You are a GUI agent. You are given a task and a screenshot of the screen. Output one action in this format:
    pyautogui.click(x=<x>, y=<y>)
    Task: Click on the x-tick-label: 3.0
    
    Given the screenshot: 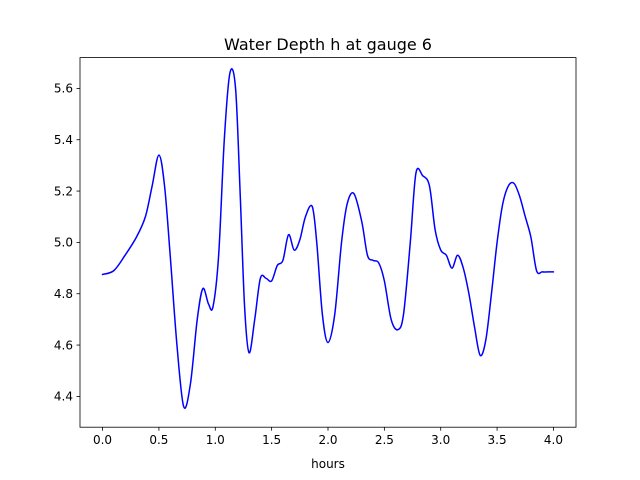 What is the action you would take?
    pyautogui.click(x=440, y=440)
    